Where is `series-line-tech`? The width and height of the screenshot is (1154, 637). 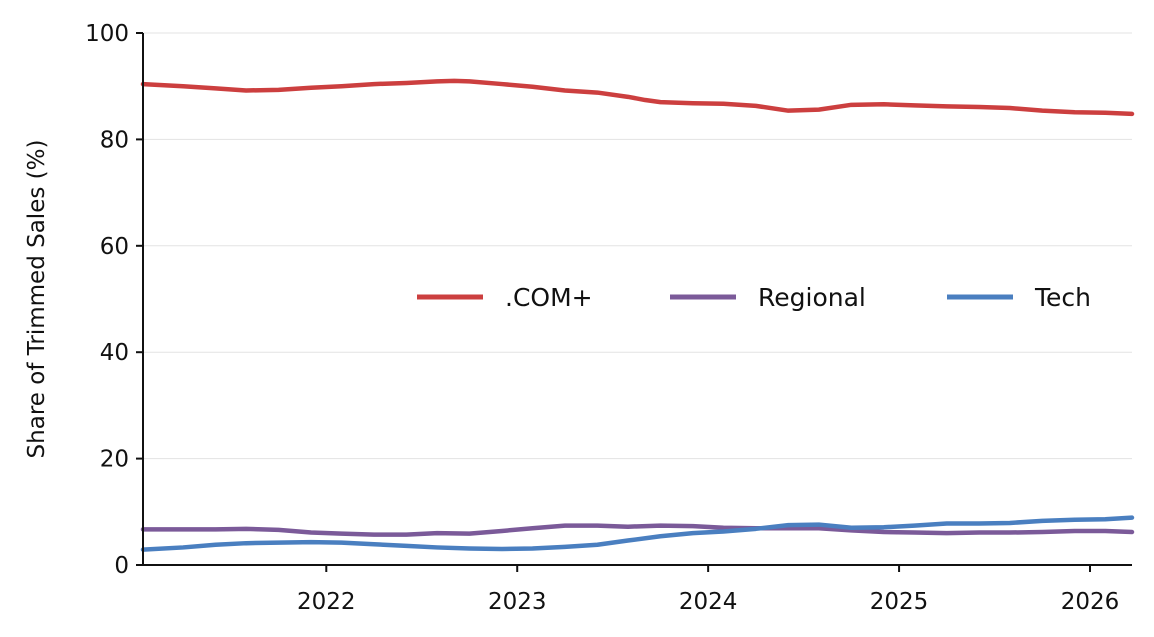
series-line-tech is located at coordinates (637, 533).